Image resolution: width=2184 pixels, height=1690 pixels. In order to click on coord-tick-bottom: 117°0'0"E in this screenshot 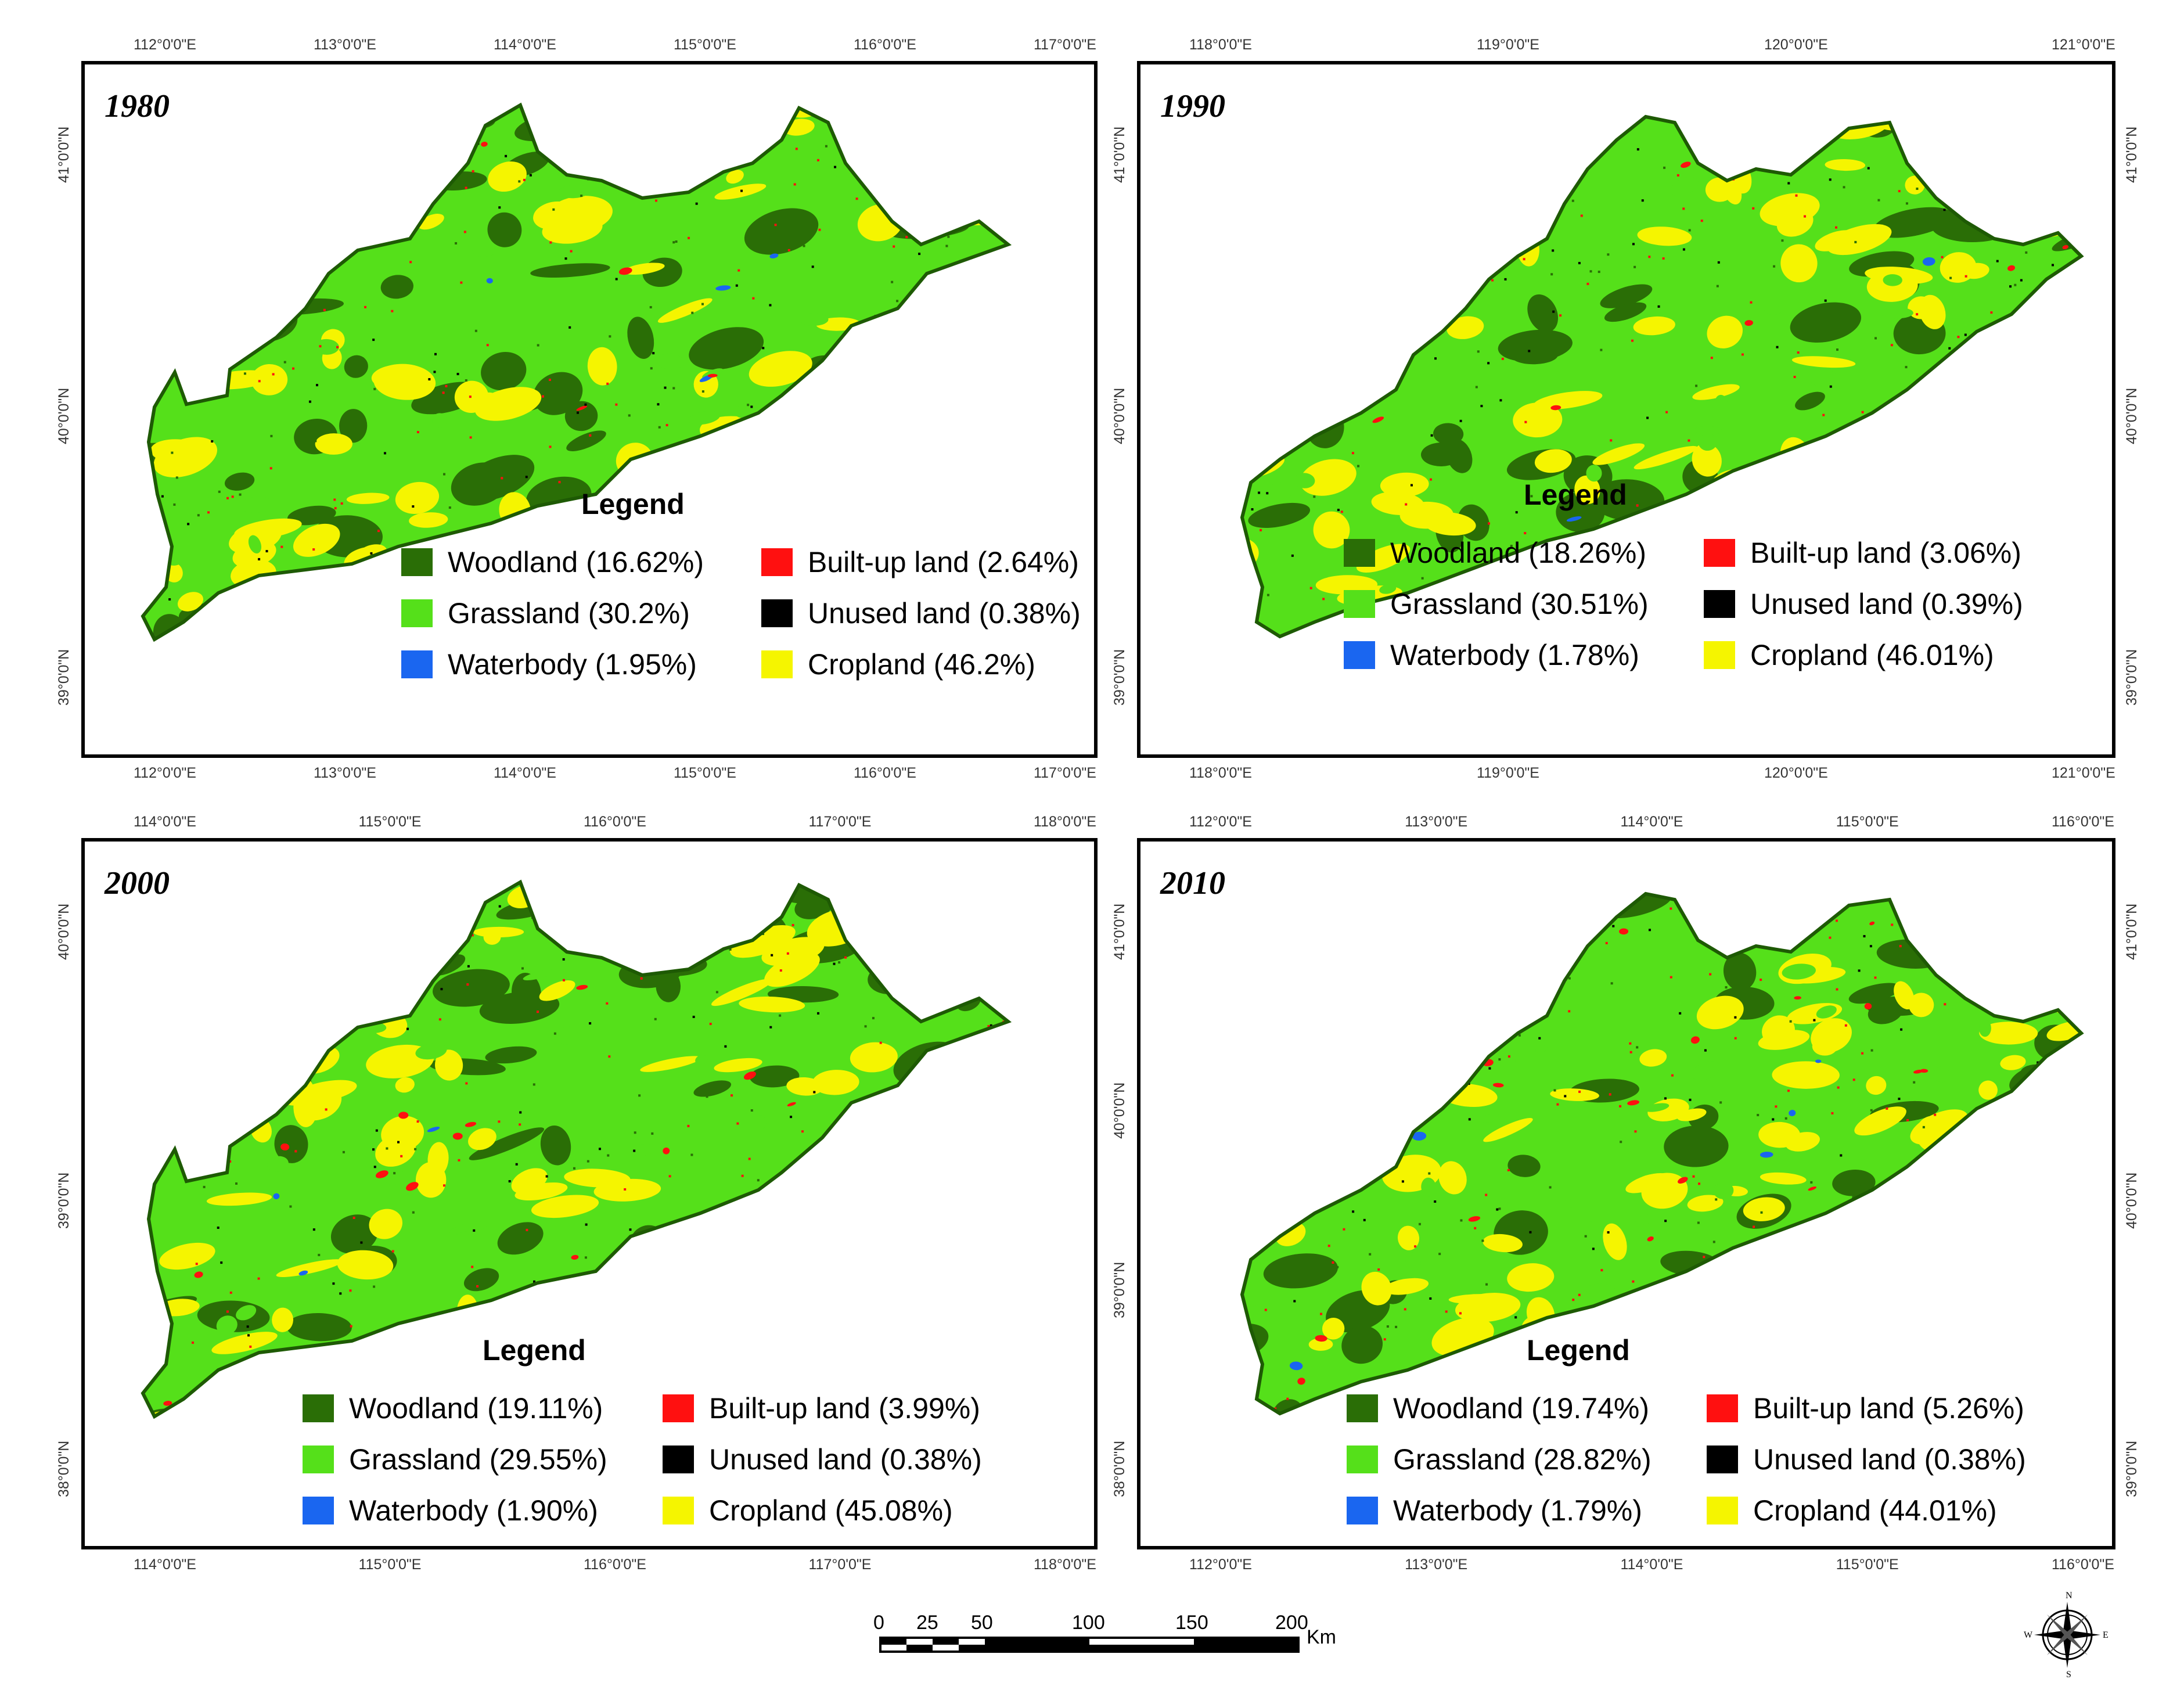, I will do `click(840, 1564)`.